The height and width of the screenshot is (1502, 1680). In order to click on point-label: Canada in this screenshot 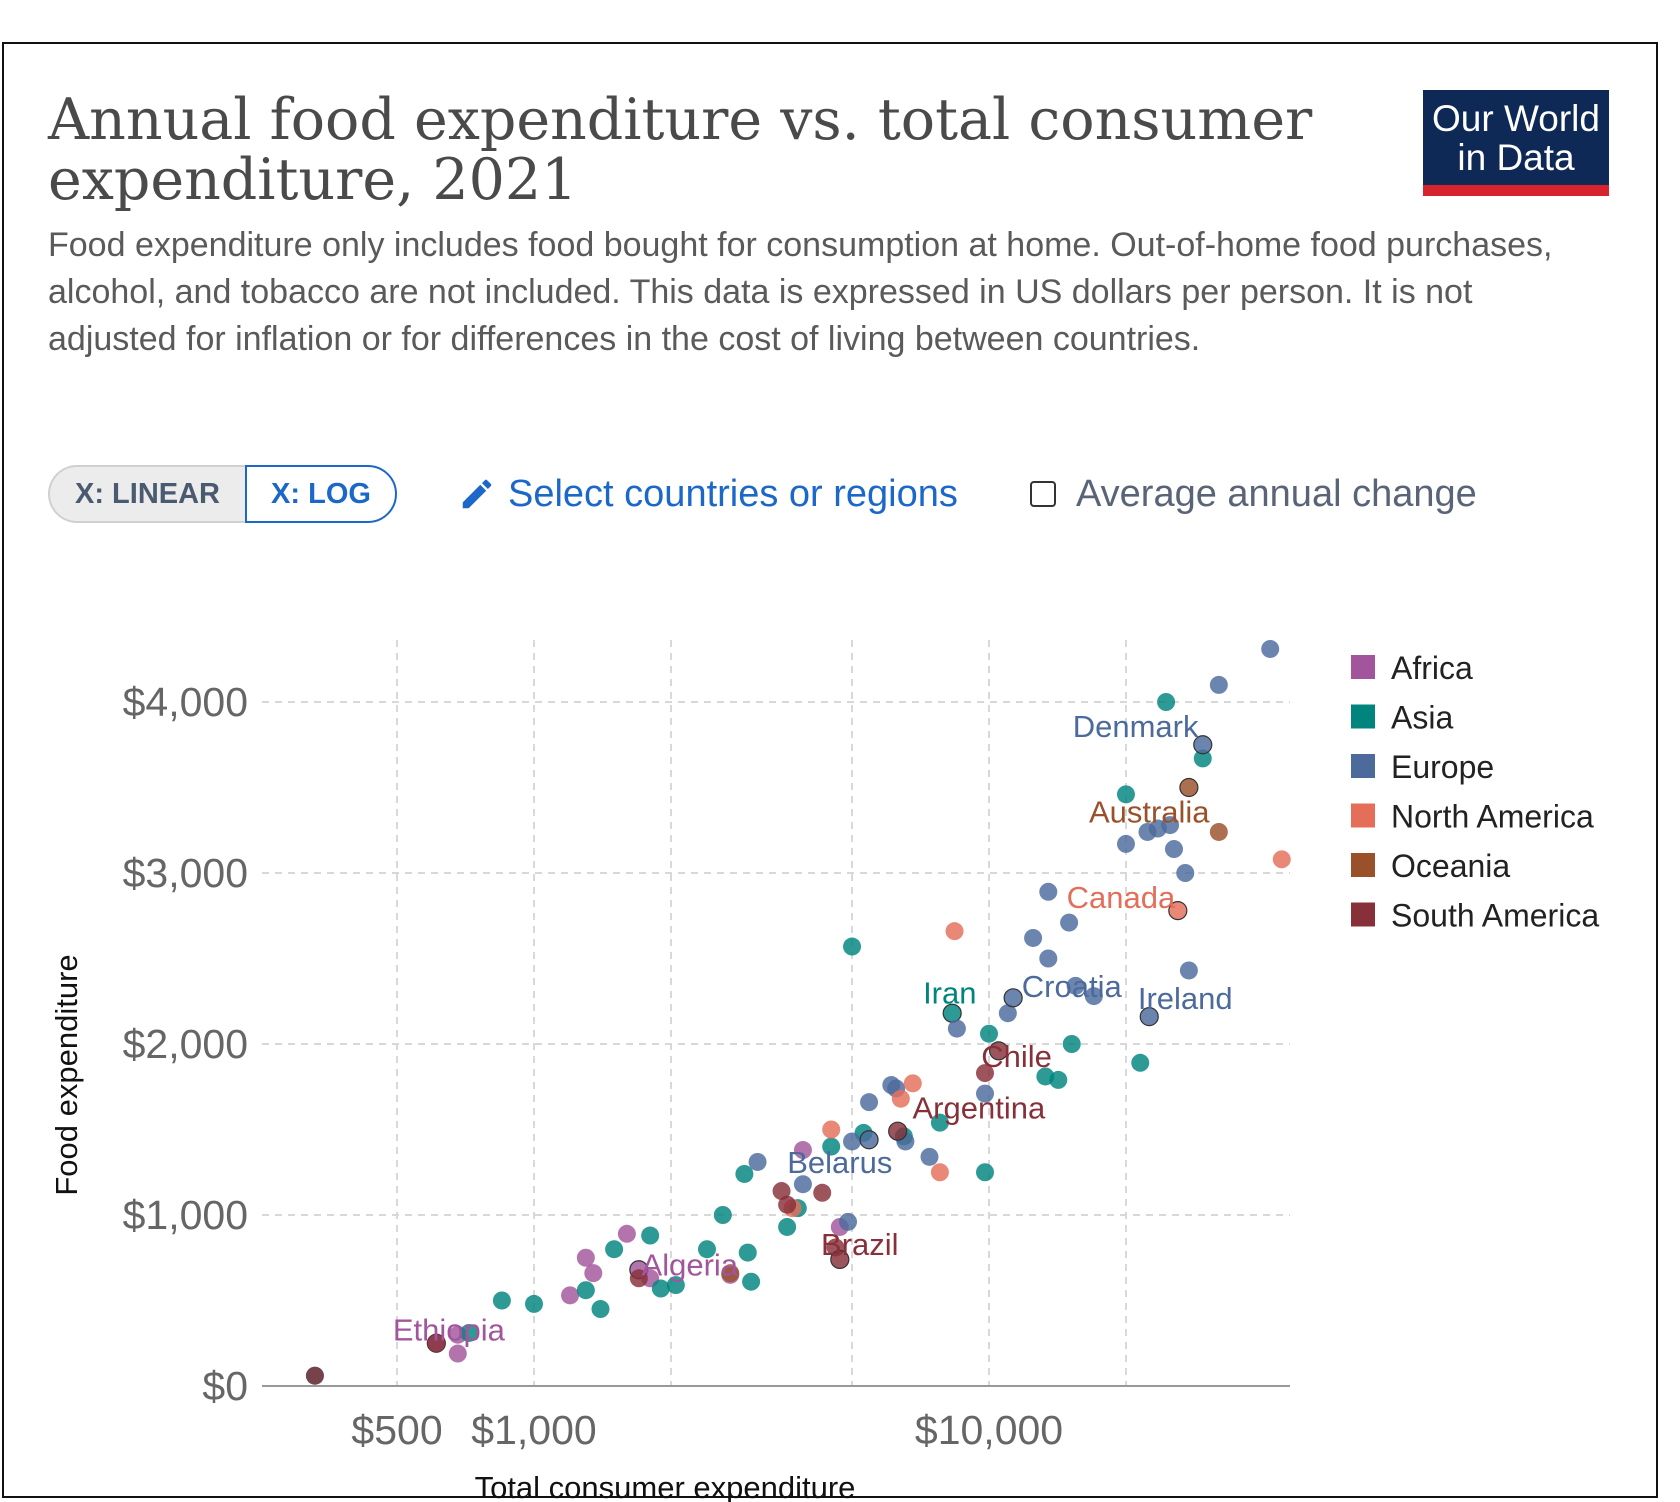, I will do `click(1121, 897)`.